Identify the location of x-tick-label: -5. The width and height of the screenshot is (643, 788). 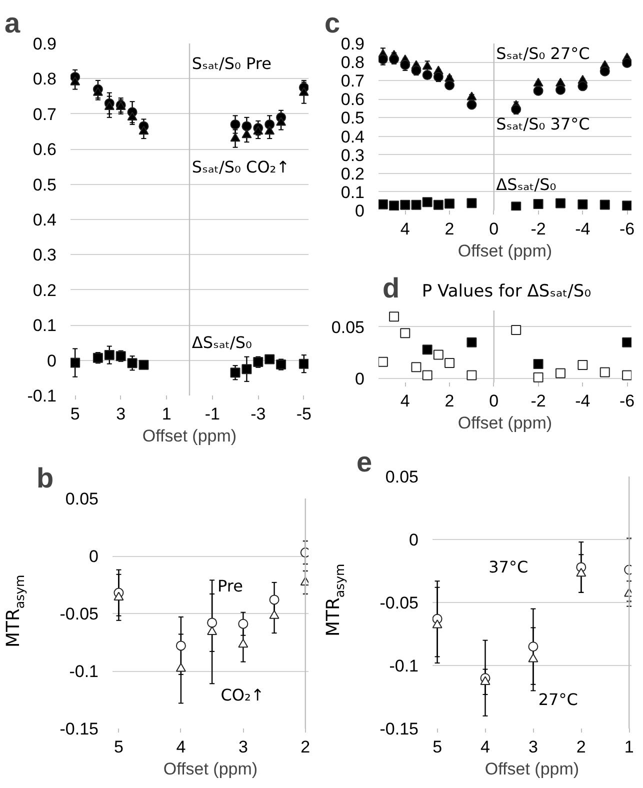
(304, 414).